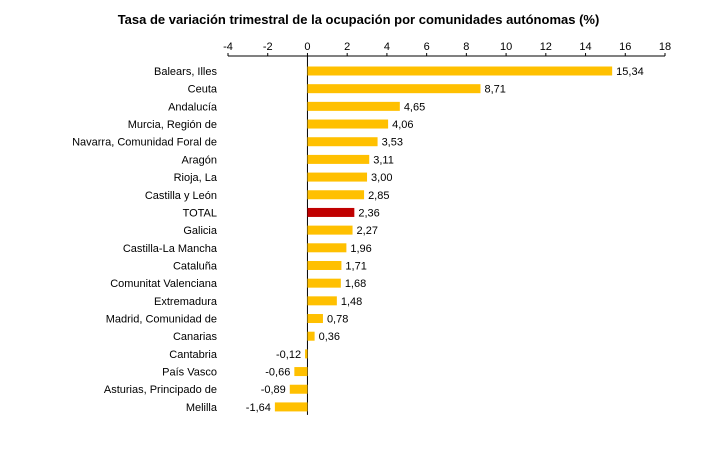 The image size is (717, 454). Describe the element at coordinates (181, 196) in the screenshot. I see `category-label: Castilla y León` at that location.